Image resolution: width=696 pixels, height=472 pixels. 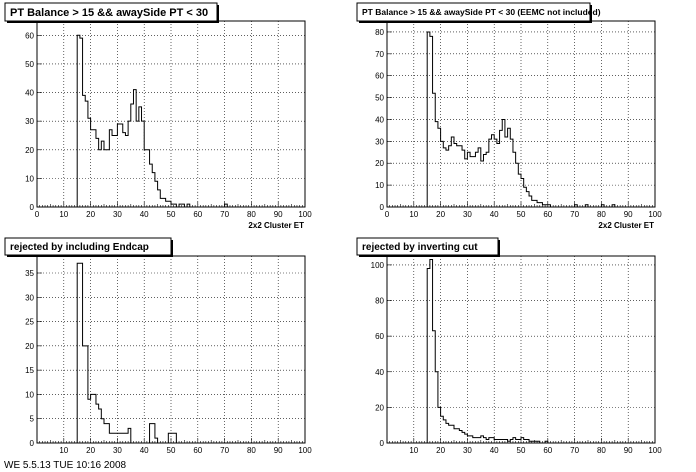 What do you see at coordinates (29, 273) in the screenshot?
I see `y-tick-label: 35` at bounding box center [29, 273].